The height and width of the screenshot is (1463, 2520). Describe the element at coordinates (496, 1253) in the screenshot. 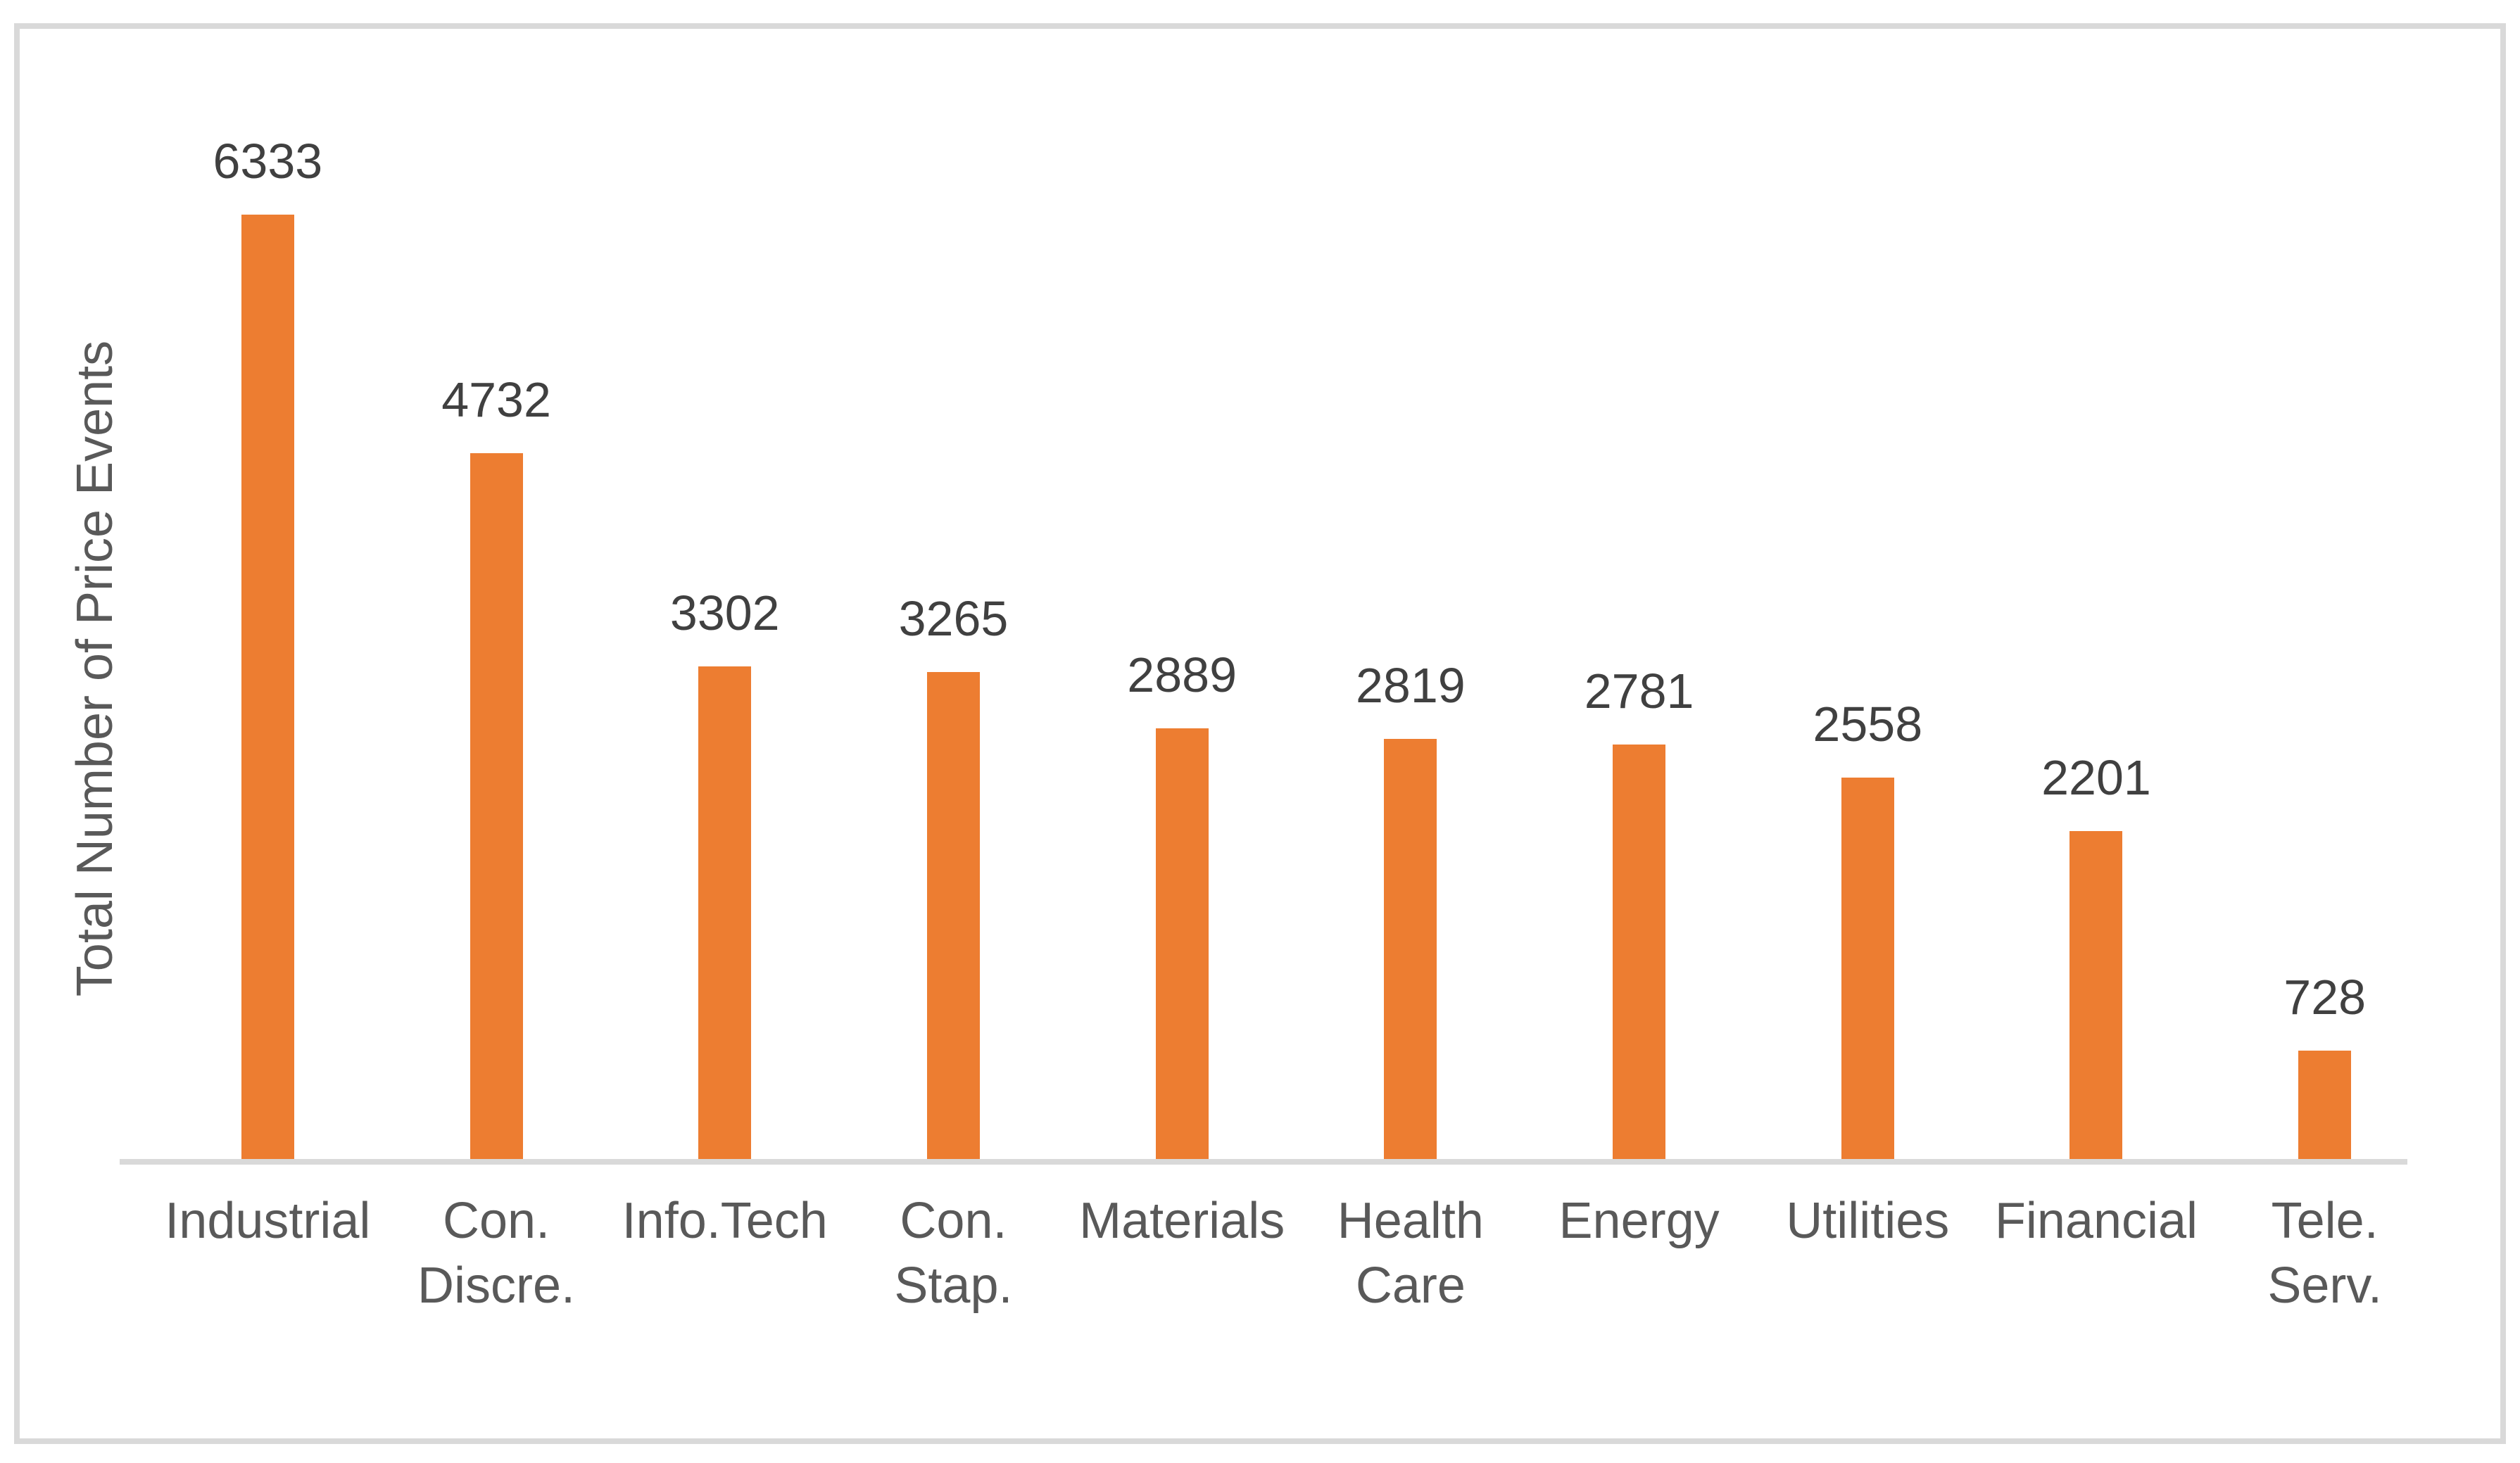

I see `category-label: Con. Discre.` at that location.